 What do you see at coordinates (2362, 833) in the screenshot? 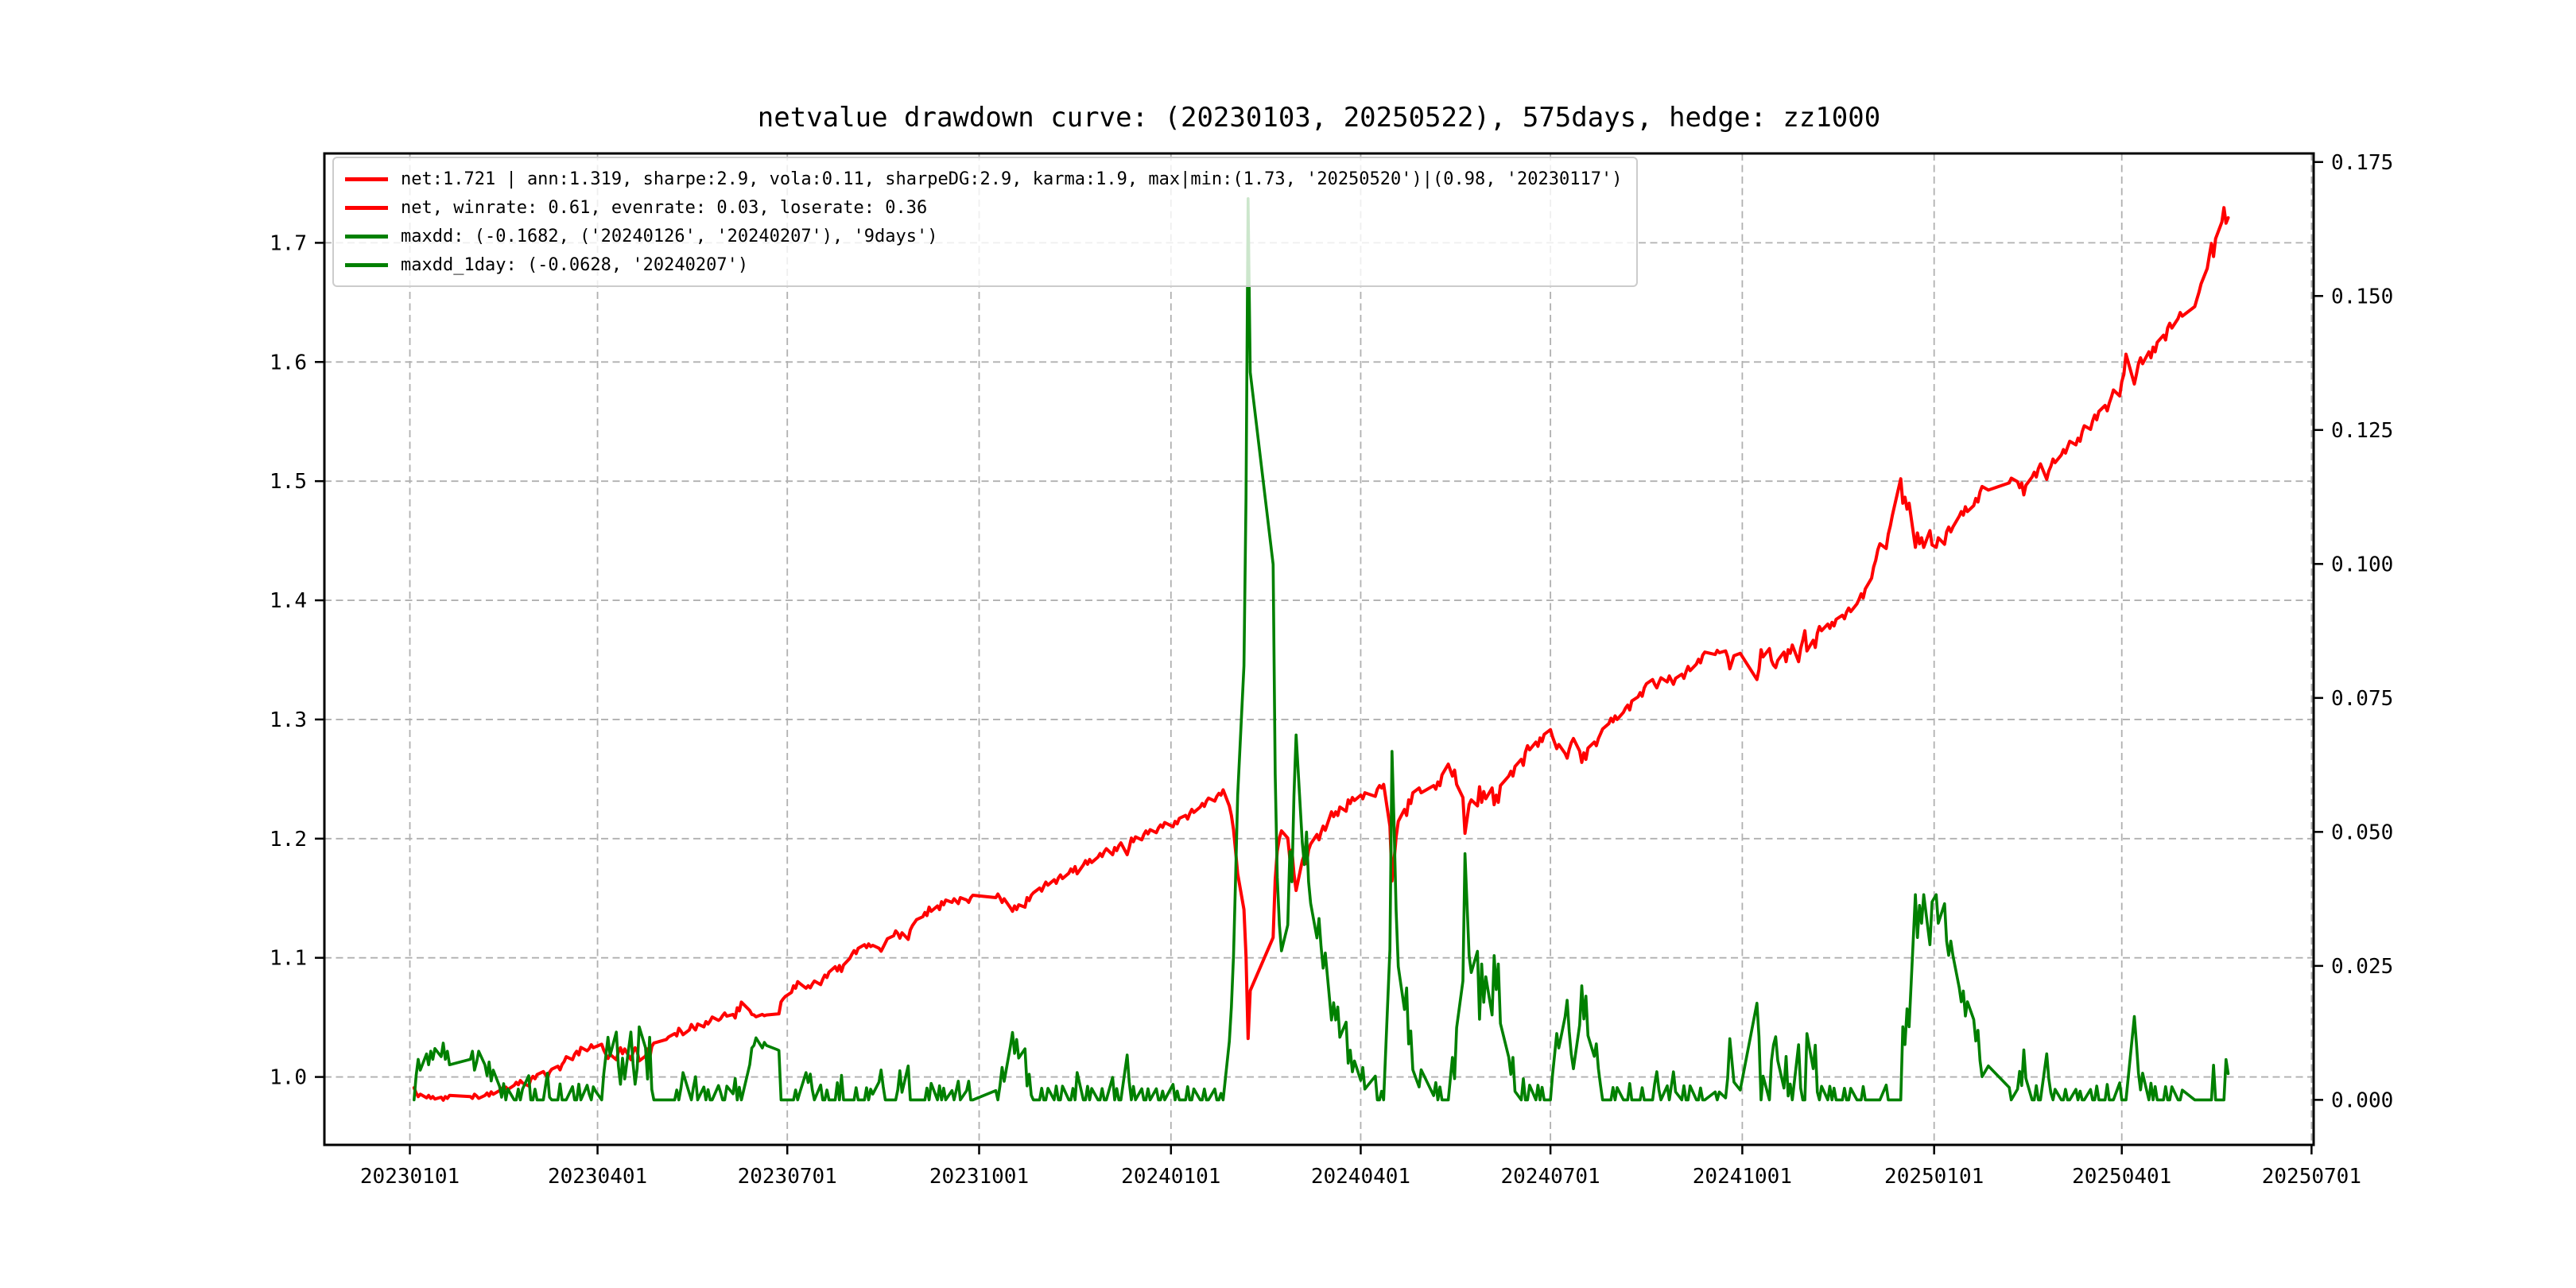
I see `y-right-tick-label: 0.050` at bounding box center [2362, 833].